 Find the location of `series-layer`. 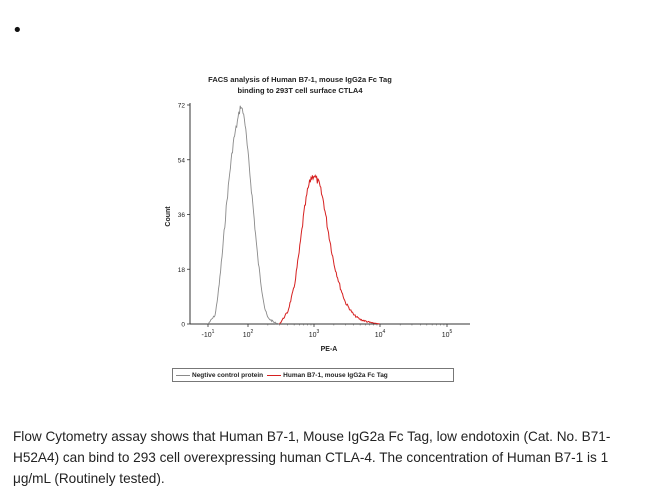

series-layer is located at coordinates (293, 215).